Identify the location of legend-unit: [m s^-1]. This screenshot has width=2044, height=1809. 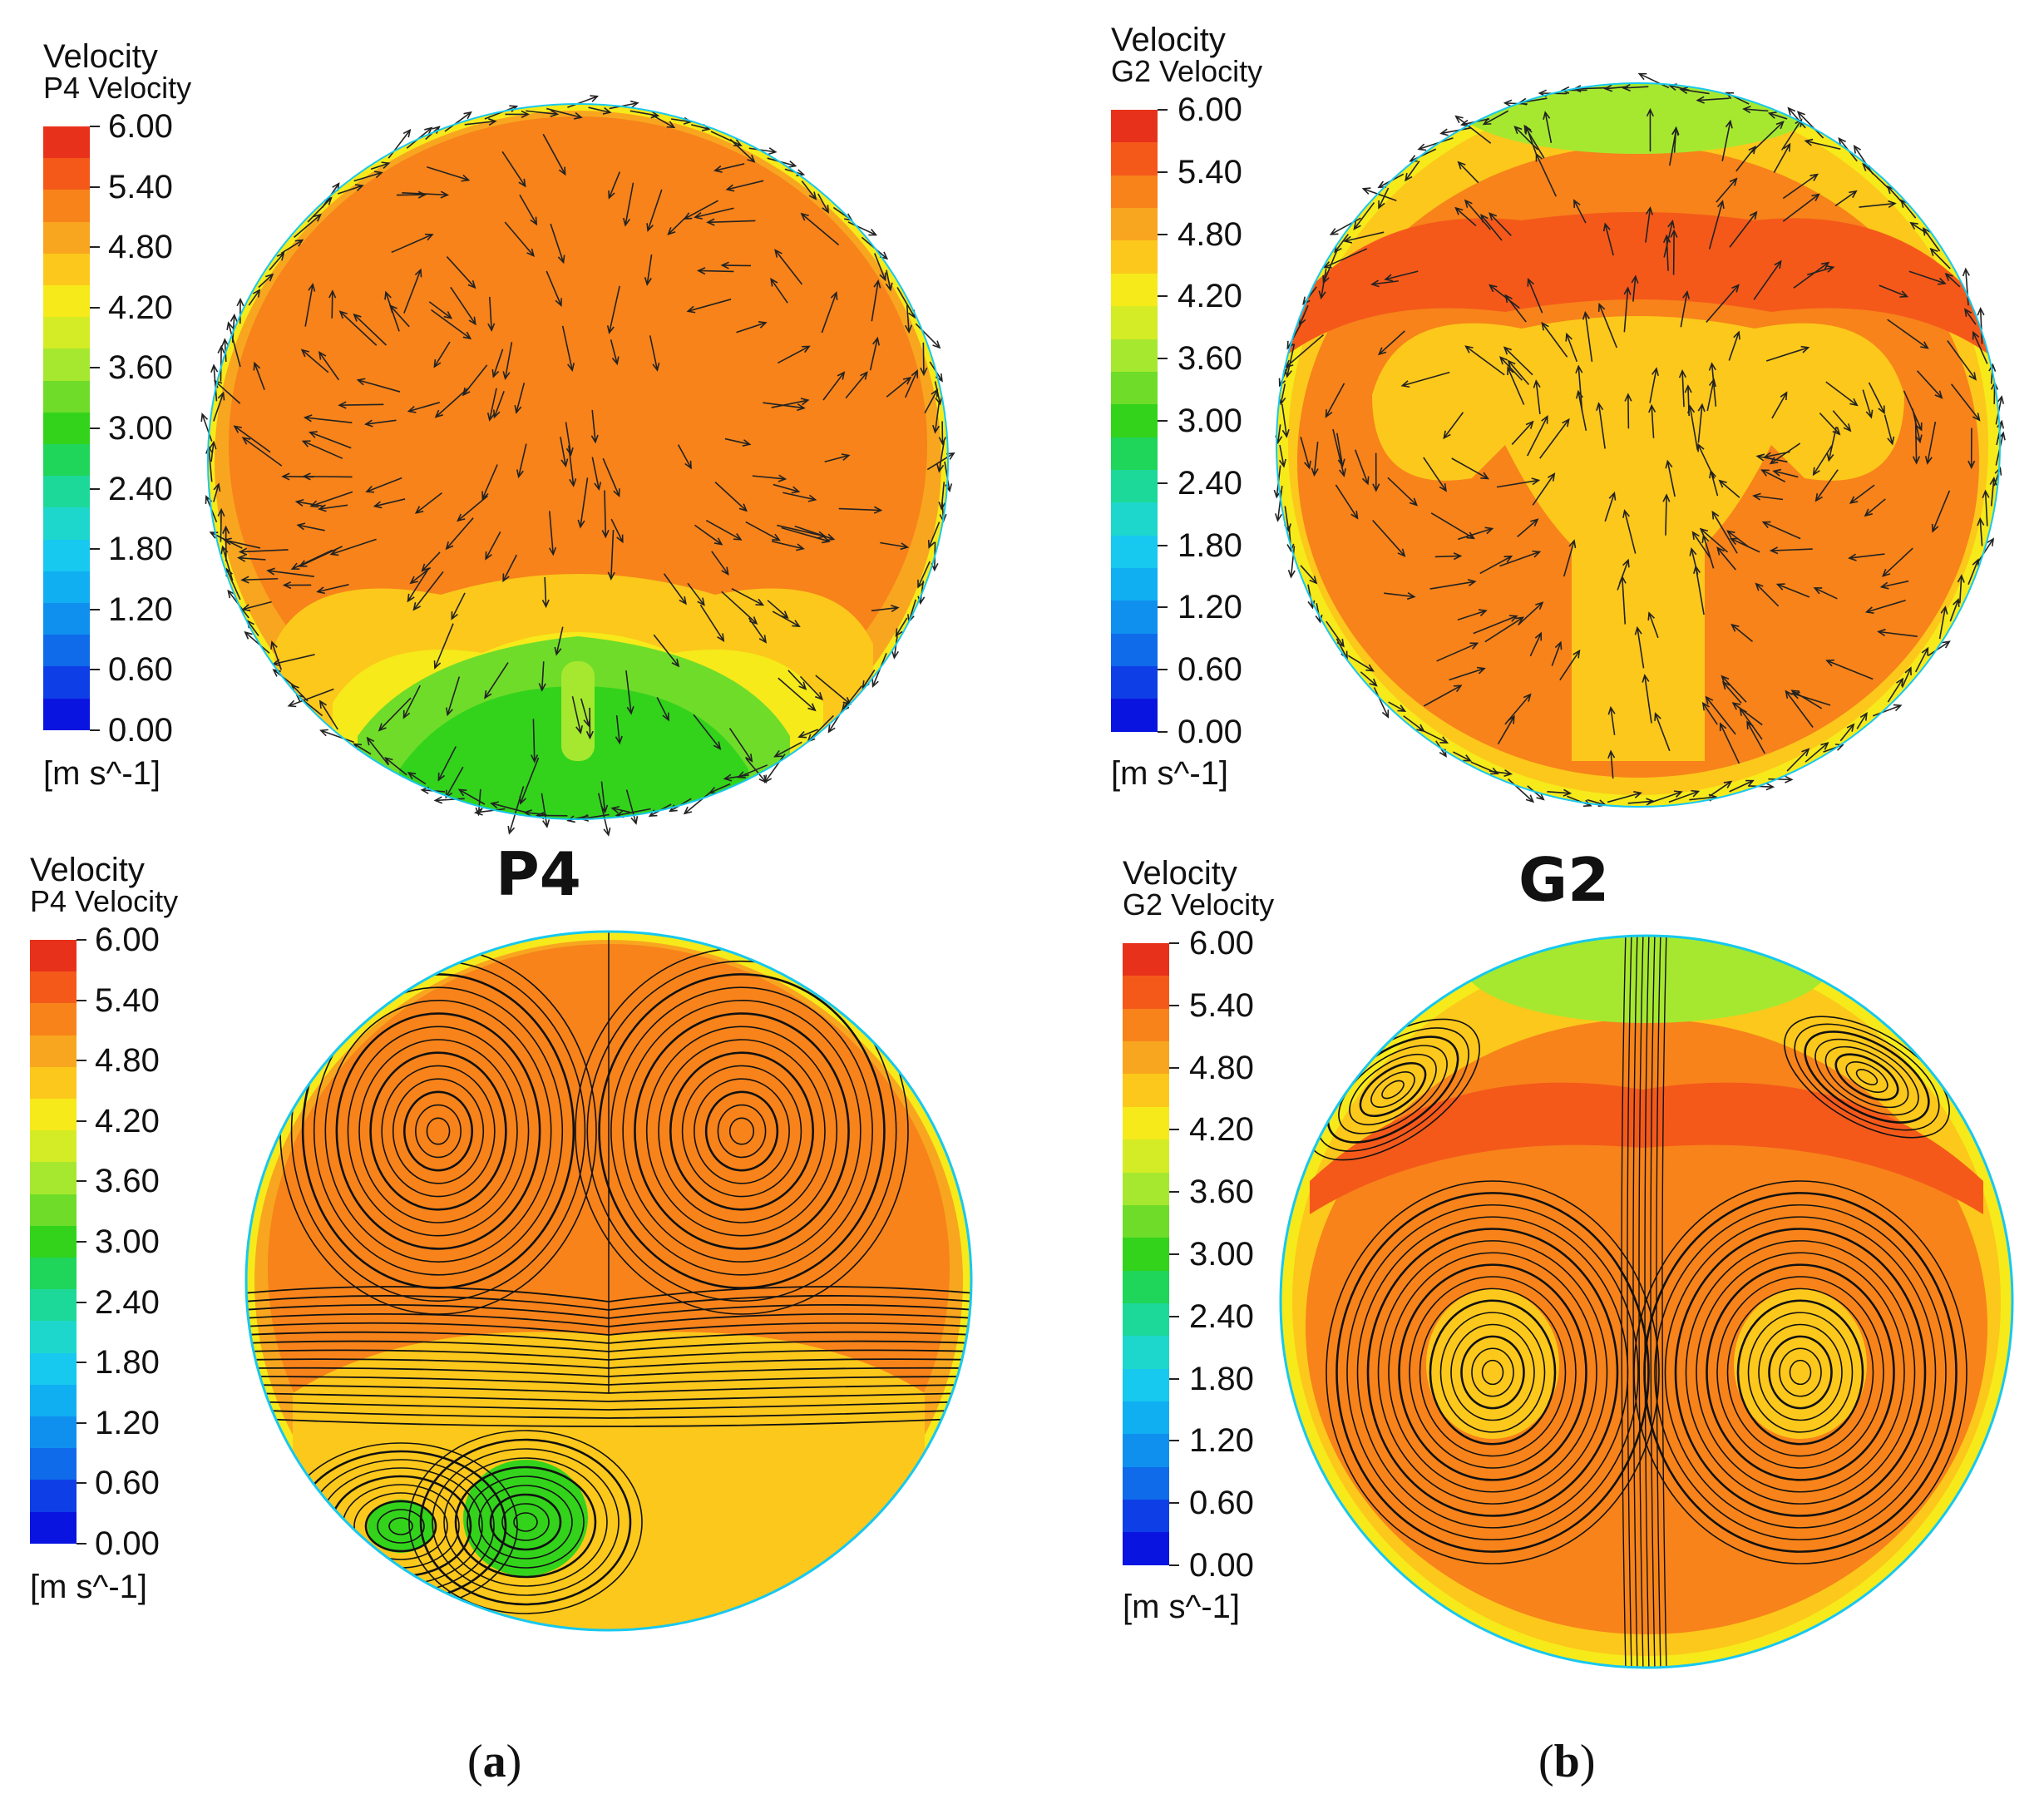
(88, 1587).